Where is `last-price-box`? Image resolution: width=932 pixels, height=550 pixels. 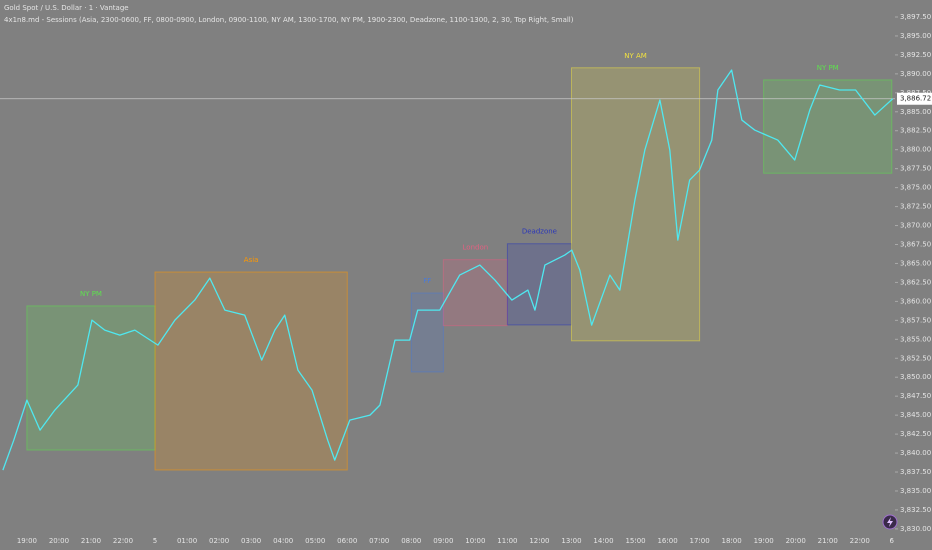
last-price-box is located at coordinates (914, 98).